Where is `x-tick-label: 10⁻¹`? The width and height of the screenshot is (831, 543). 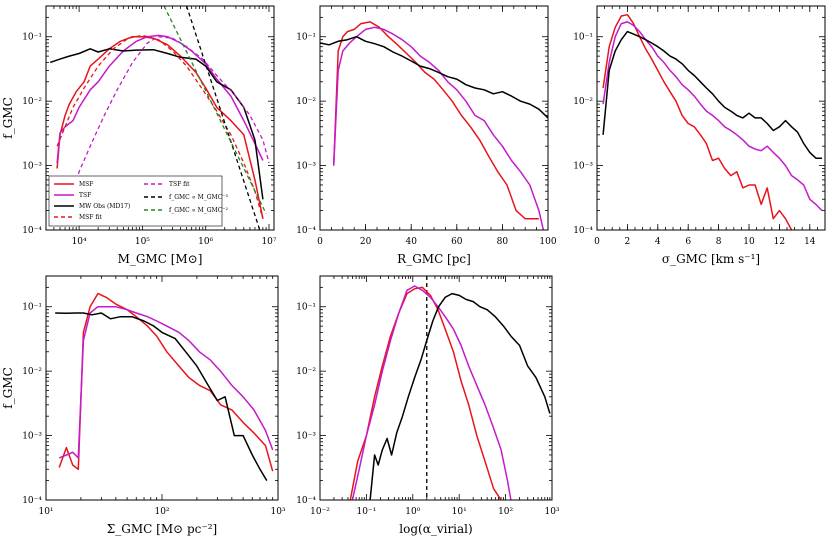
x-tick-label: 10⁻¹ is located at coordinates (366, 512).